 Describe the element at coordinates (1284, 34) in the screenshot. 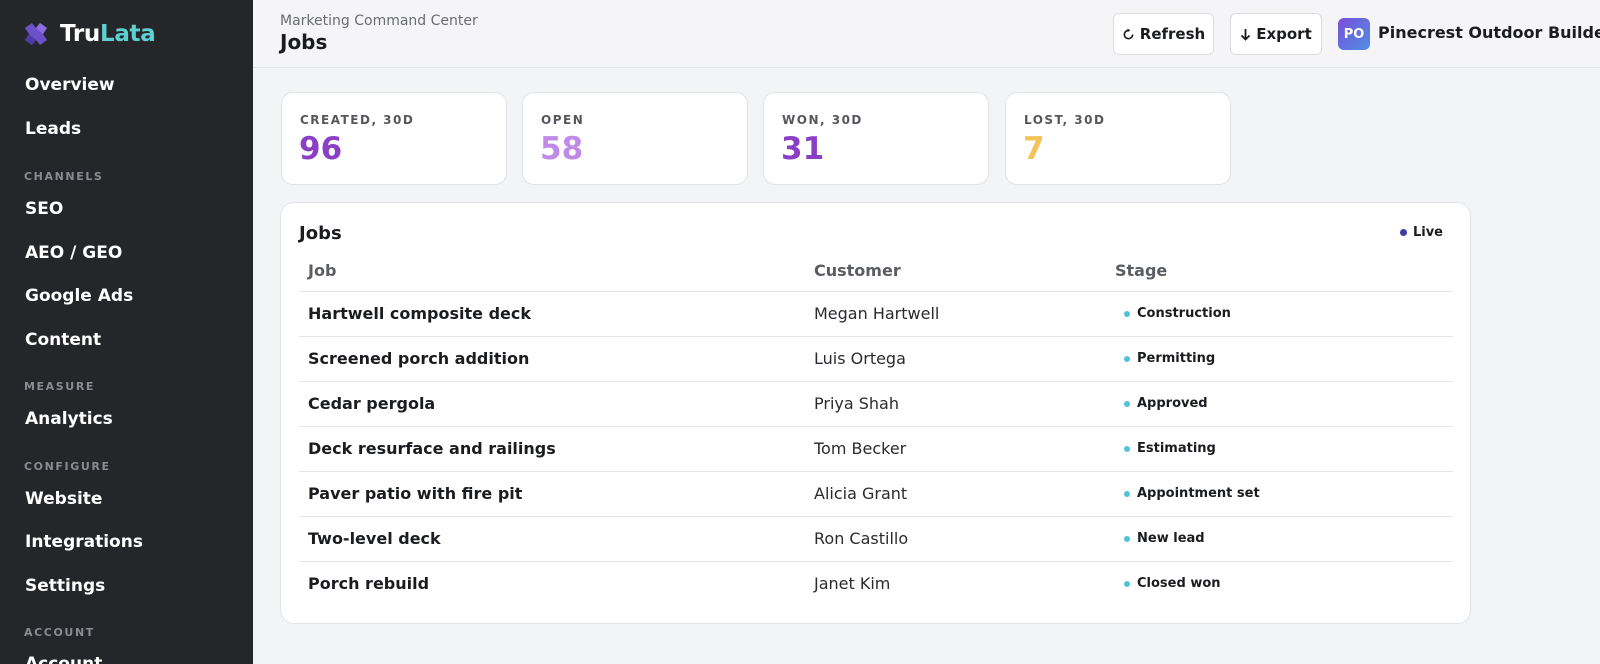

I see `export-label: Export` at that location.